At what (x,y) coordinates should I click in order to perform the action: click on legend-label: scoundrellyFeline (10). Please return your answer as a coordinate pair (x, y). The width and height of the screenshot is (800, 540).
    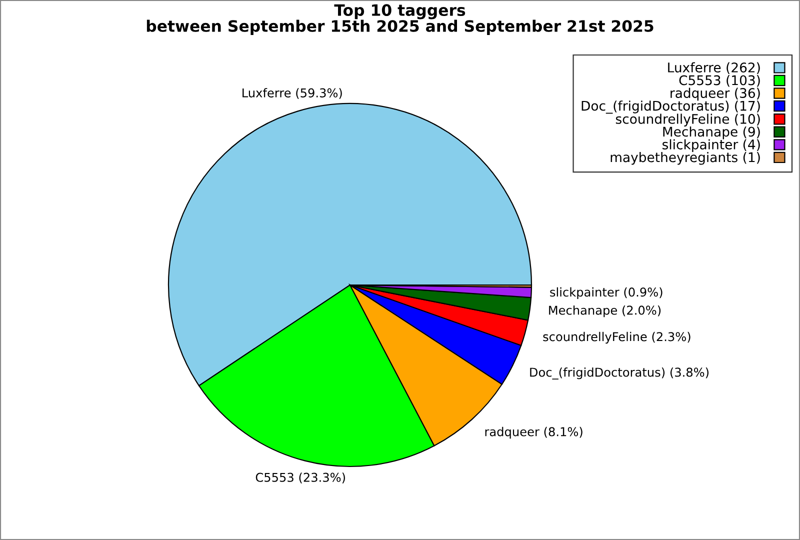
    Looking at the image, I should click on (688, 120).